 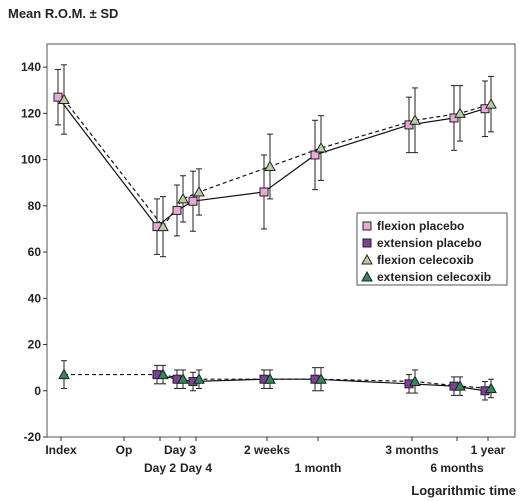 I want to click on y-tick-label: 80, so click(x=35, y=206).